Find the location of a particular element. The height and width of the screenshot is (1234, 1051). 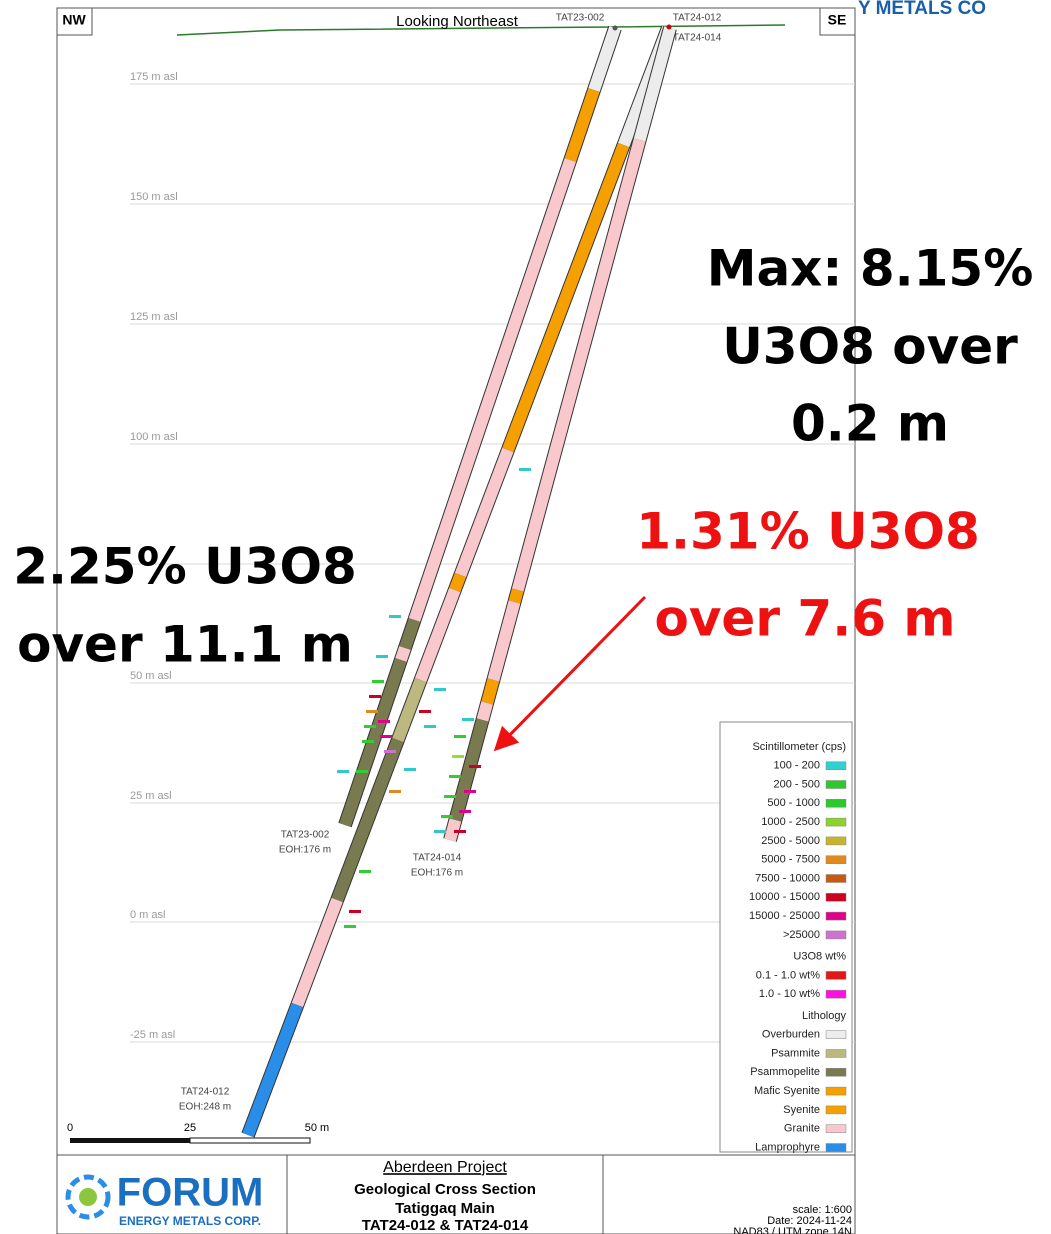

annotation: 1.31% U3O8 is located at coordinates (808, 532).